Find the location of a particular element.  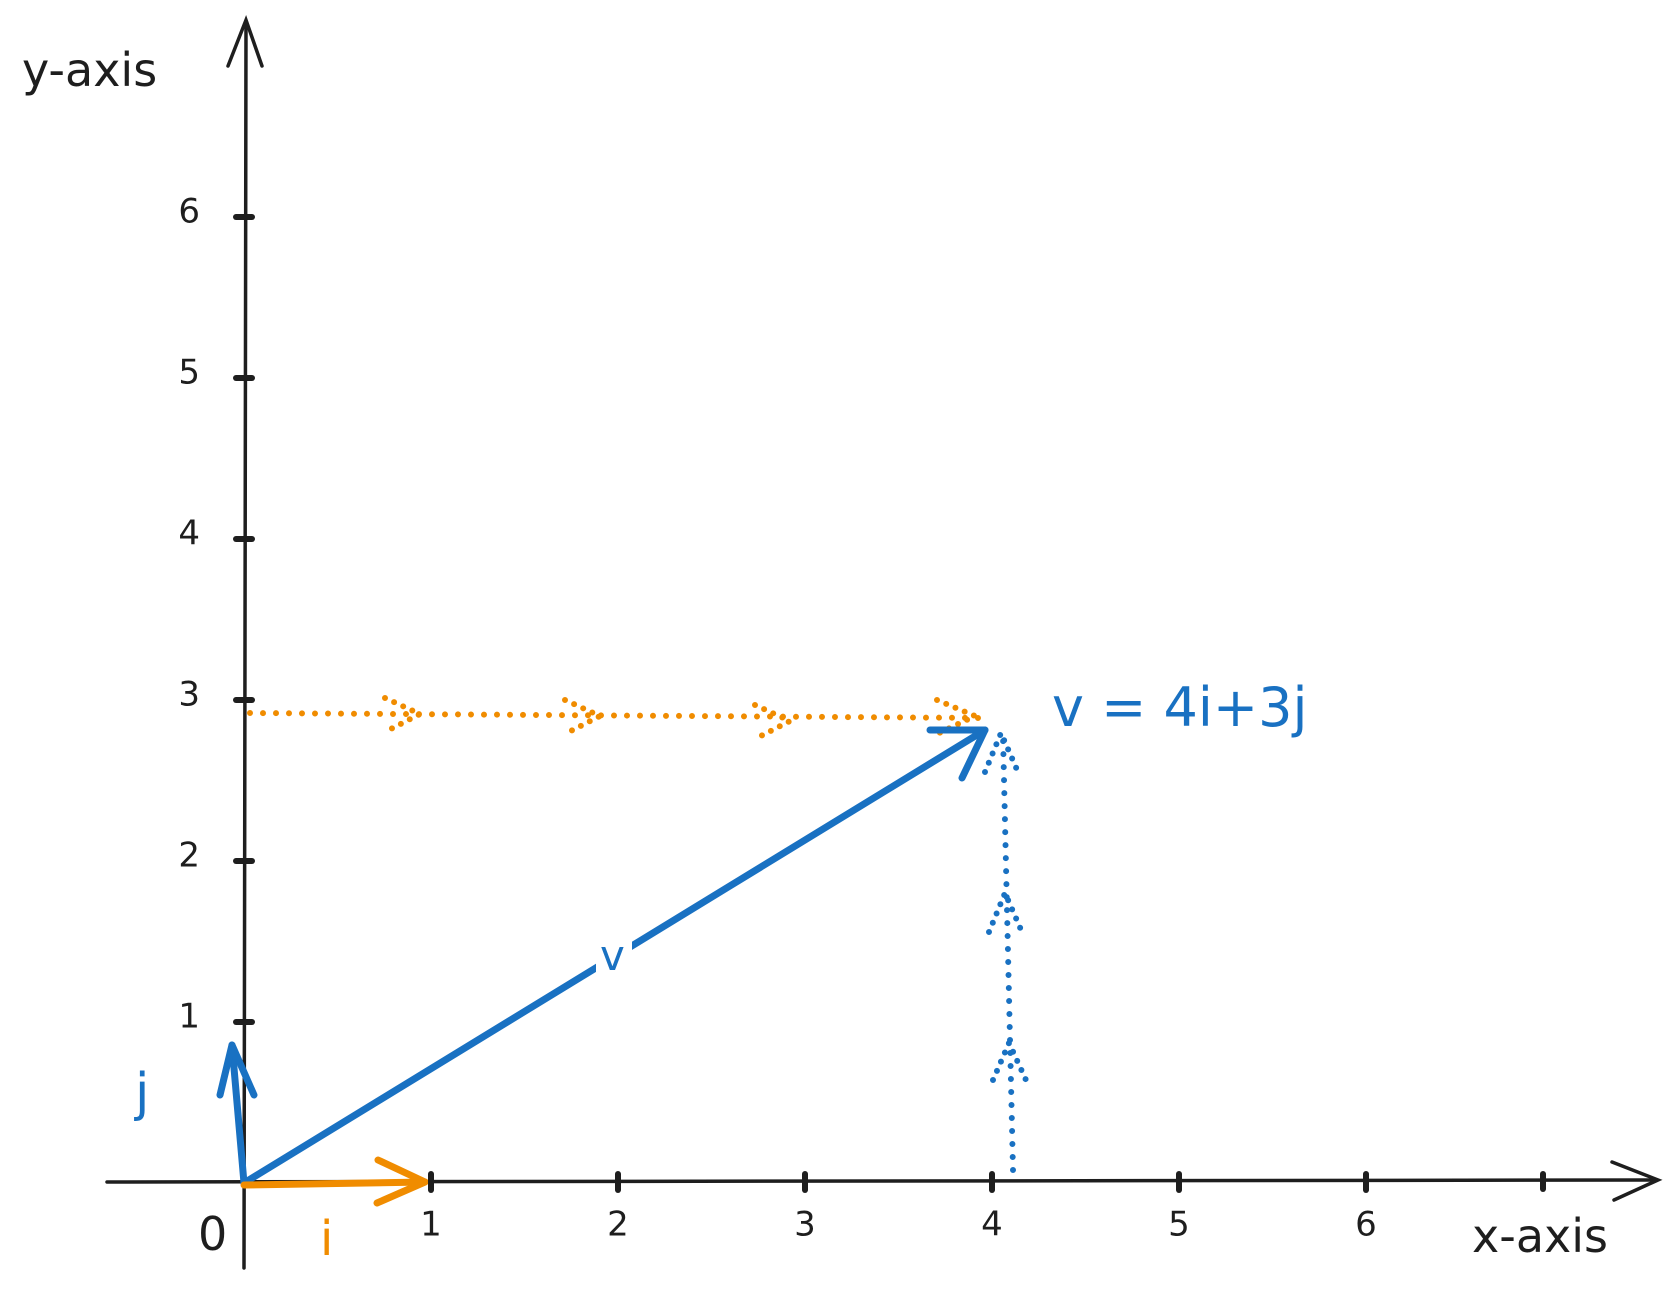

y-axis-line is located at coordinates (245, 645).